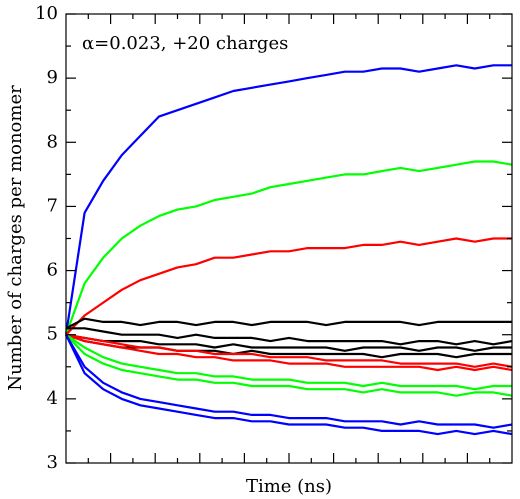  Describe the element at coordinates (52, 398) in the screenshot. I see `y-tick-label: 4` at that location.